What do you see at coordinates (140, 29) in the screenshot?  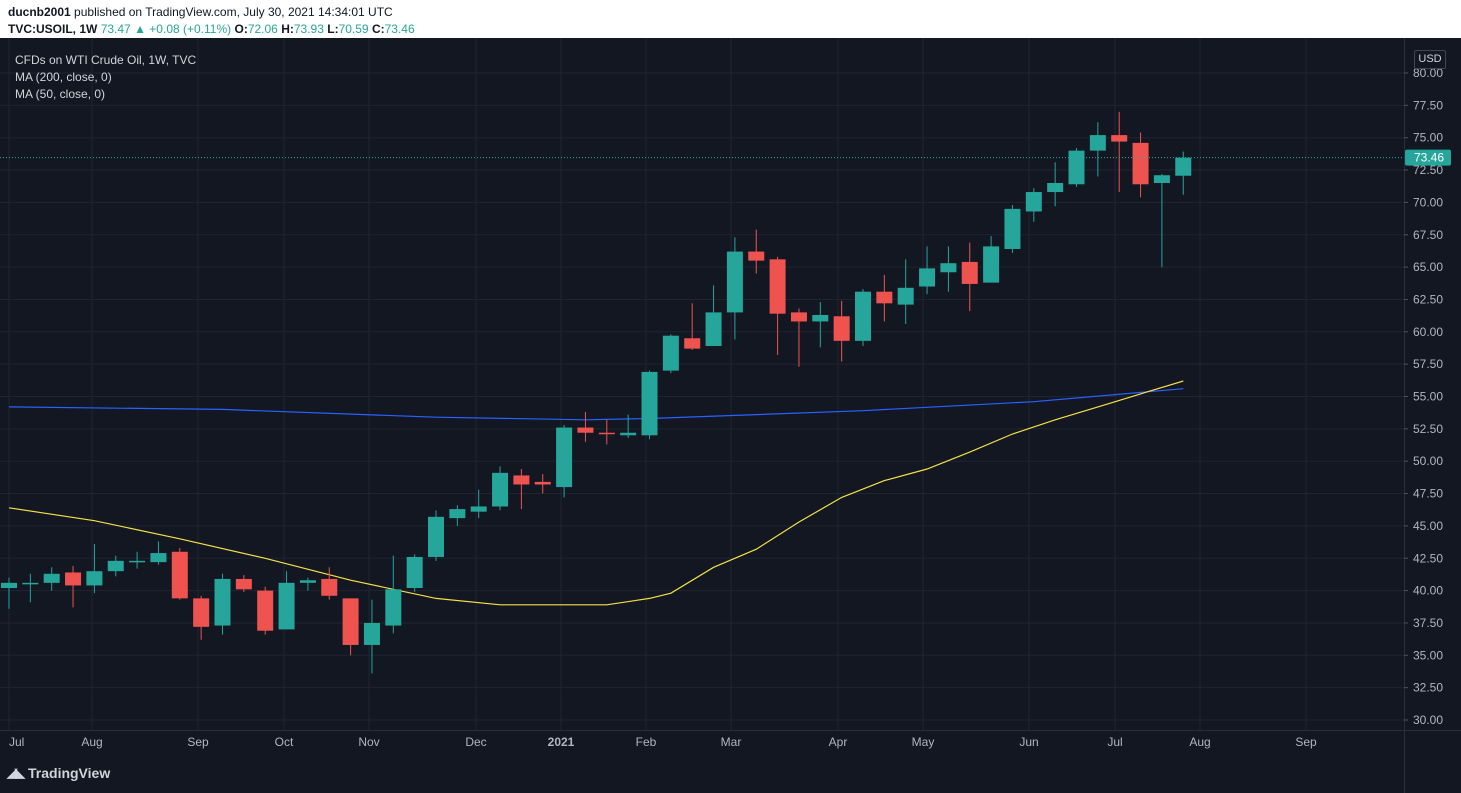 I see `change-arrow-icon: ▲` at bounding box center [140, 29].